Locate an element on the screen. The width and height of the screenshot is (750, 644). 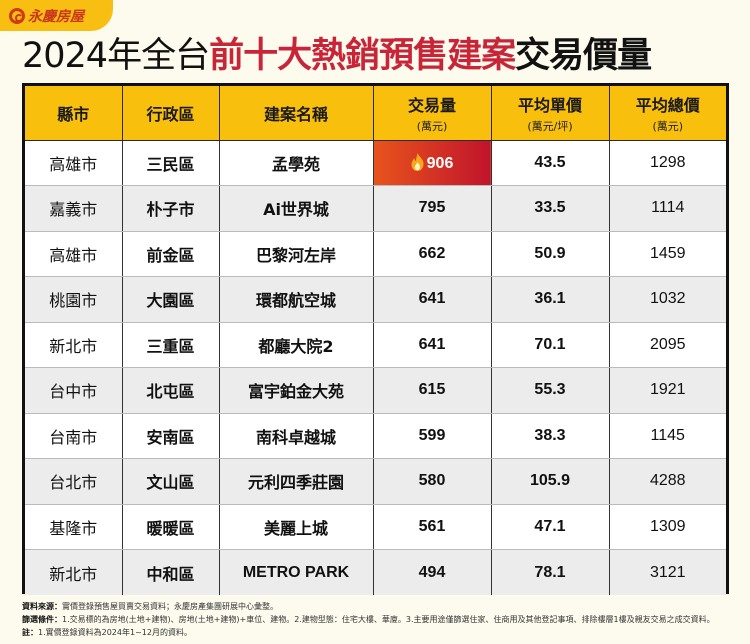
cell-project: 元利四季莊園 is located at coordinates (296, 481).